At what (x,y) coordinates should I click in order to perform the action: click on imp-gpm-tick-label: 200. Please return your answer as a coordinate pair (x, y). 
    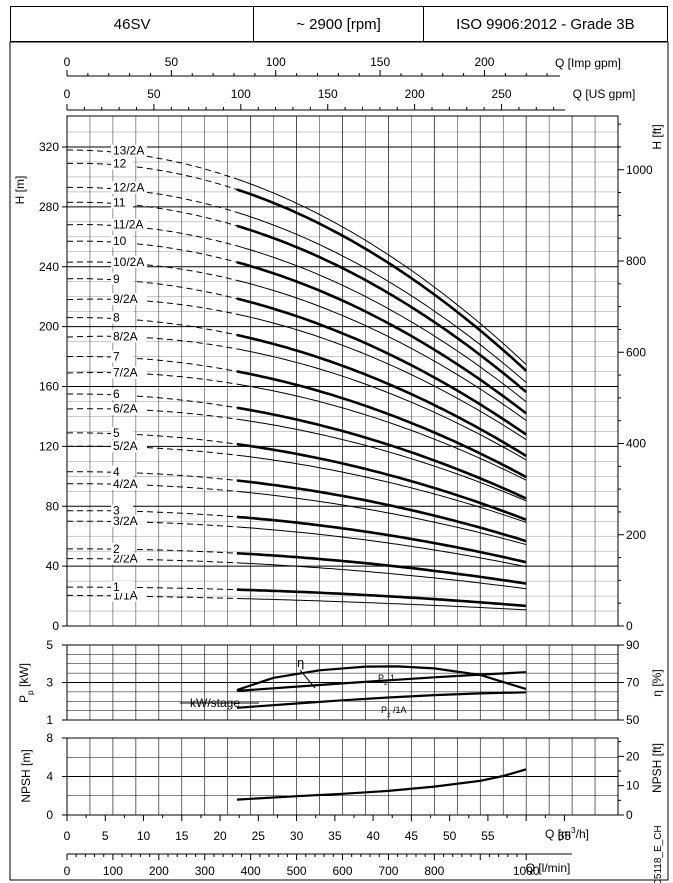
    Looking at the image, I should click on (484, 62).